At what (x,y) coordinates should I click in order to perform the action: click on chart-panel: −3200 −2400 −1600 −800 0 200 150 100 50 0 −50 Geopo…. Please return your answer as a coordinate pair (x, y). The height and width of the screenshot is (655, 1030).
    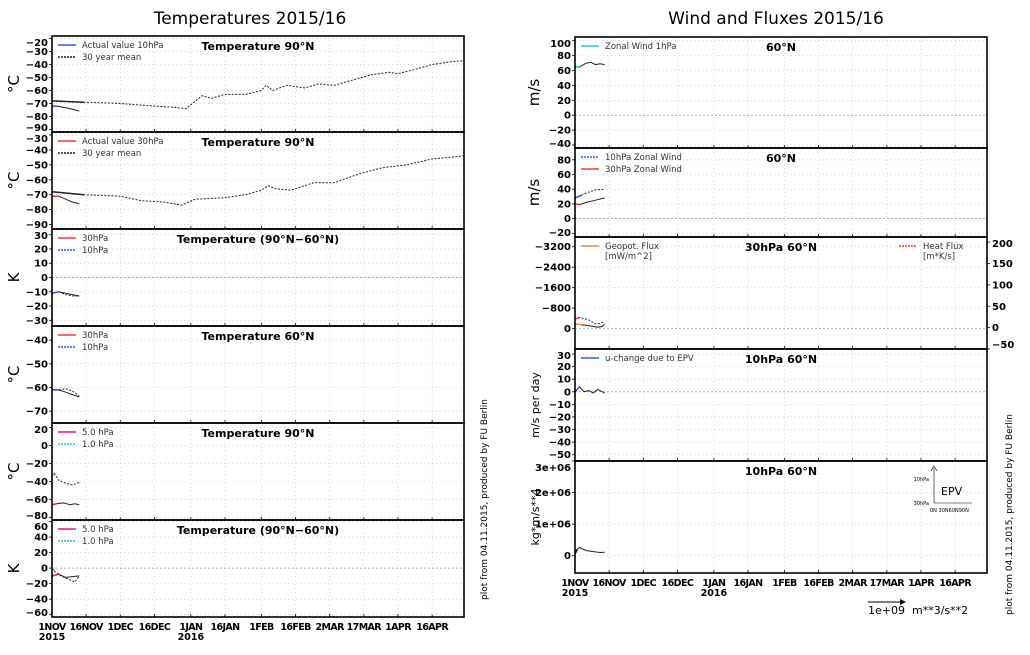
    Looking at the image, I should click on (774, 293).